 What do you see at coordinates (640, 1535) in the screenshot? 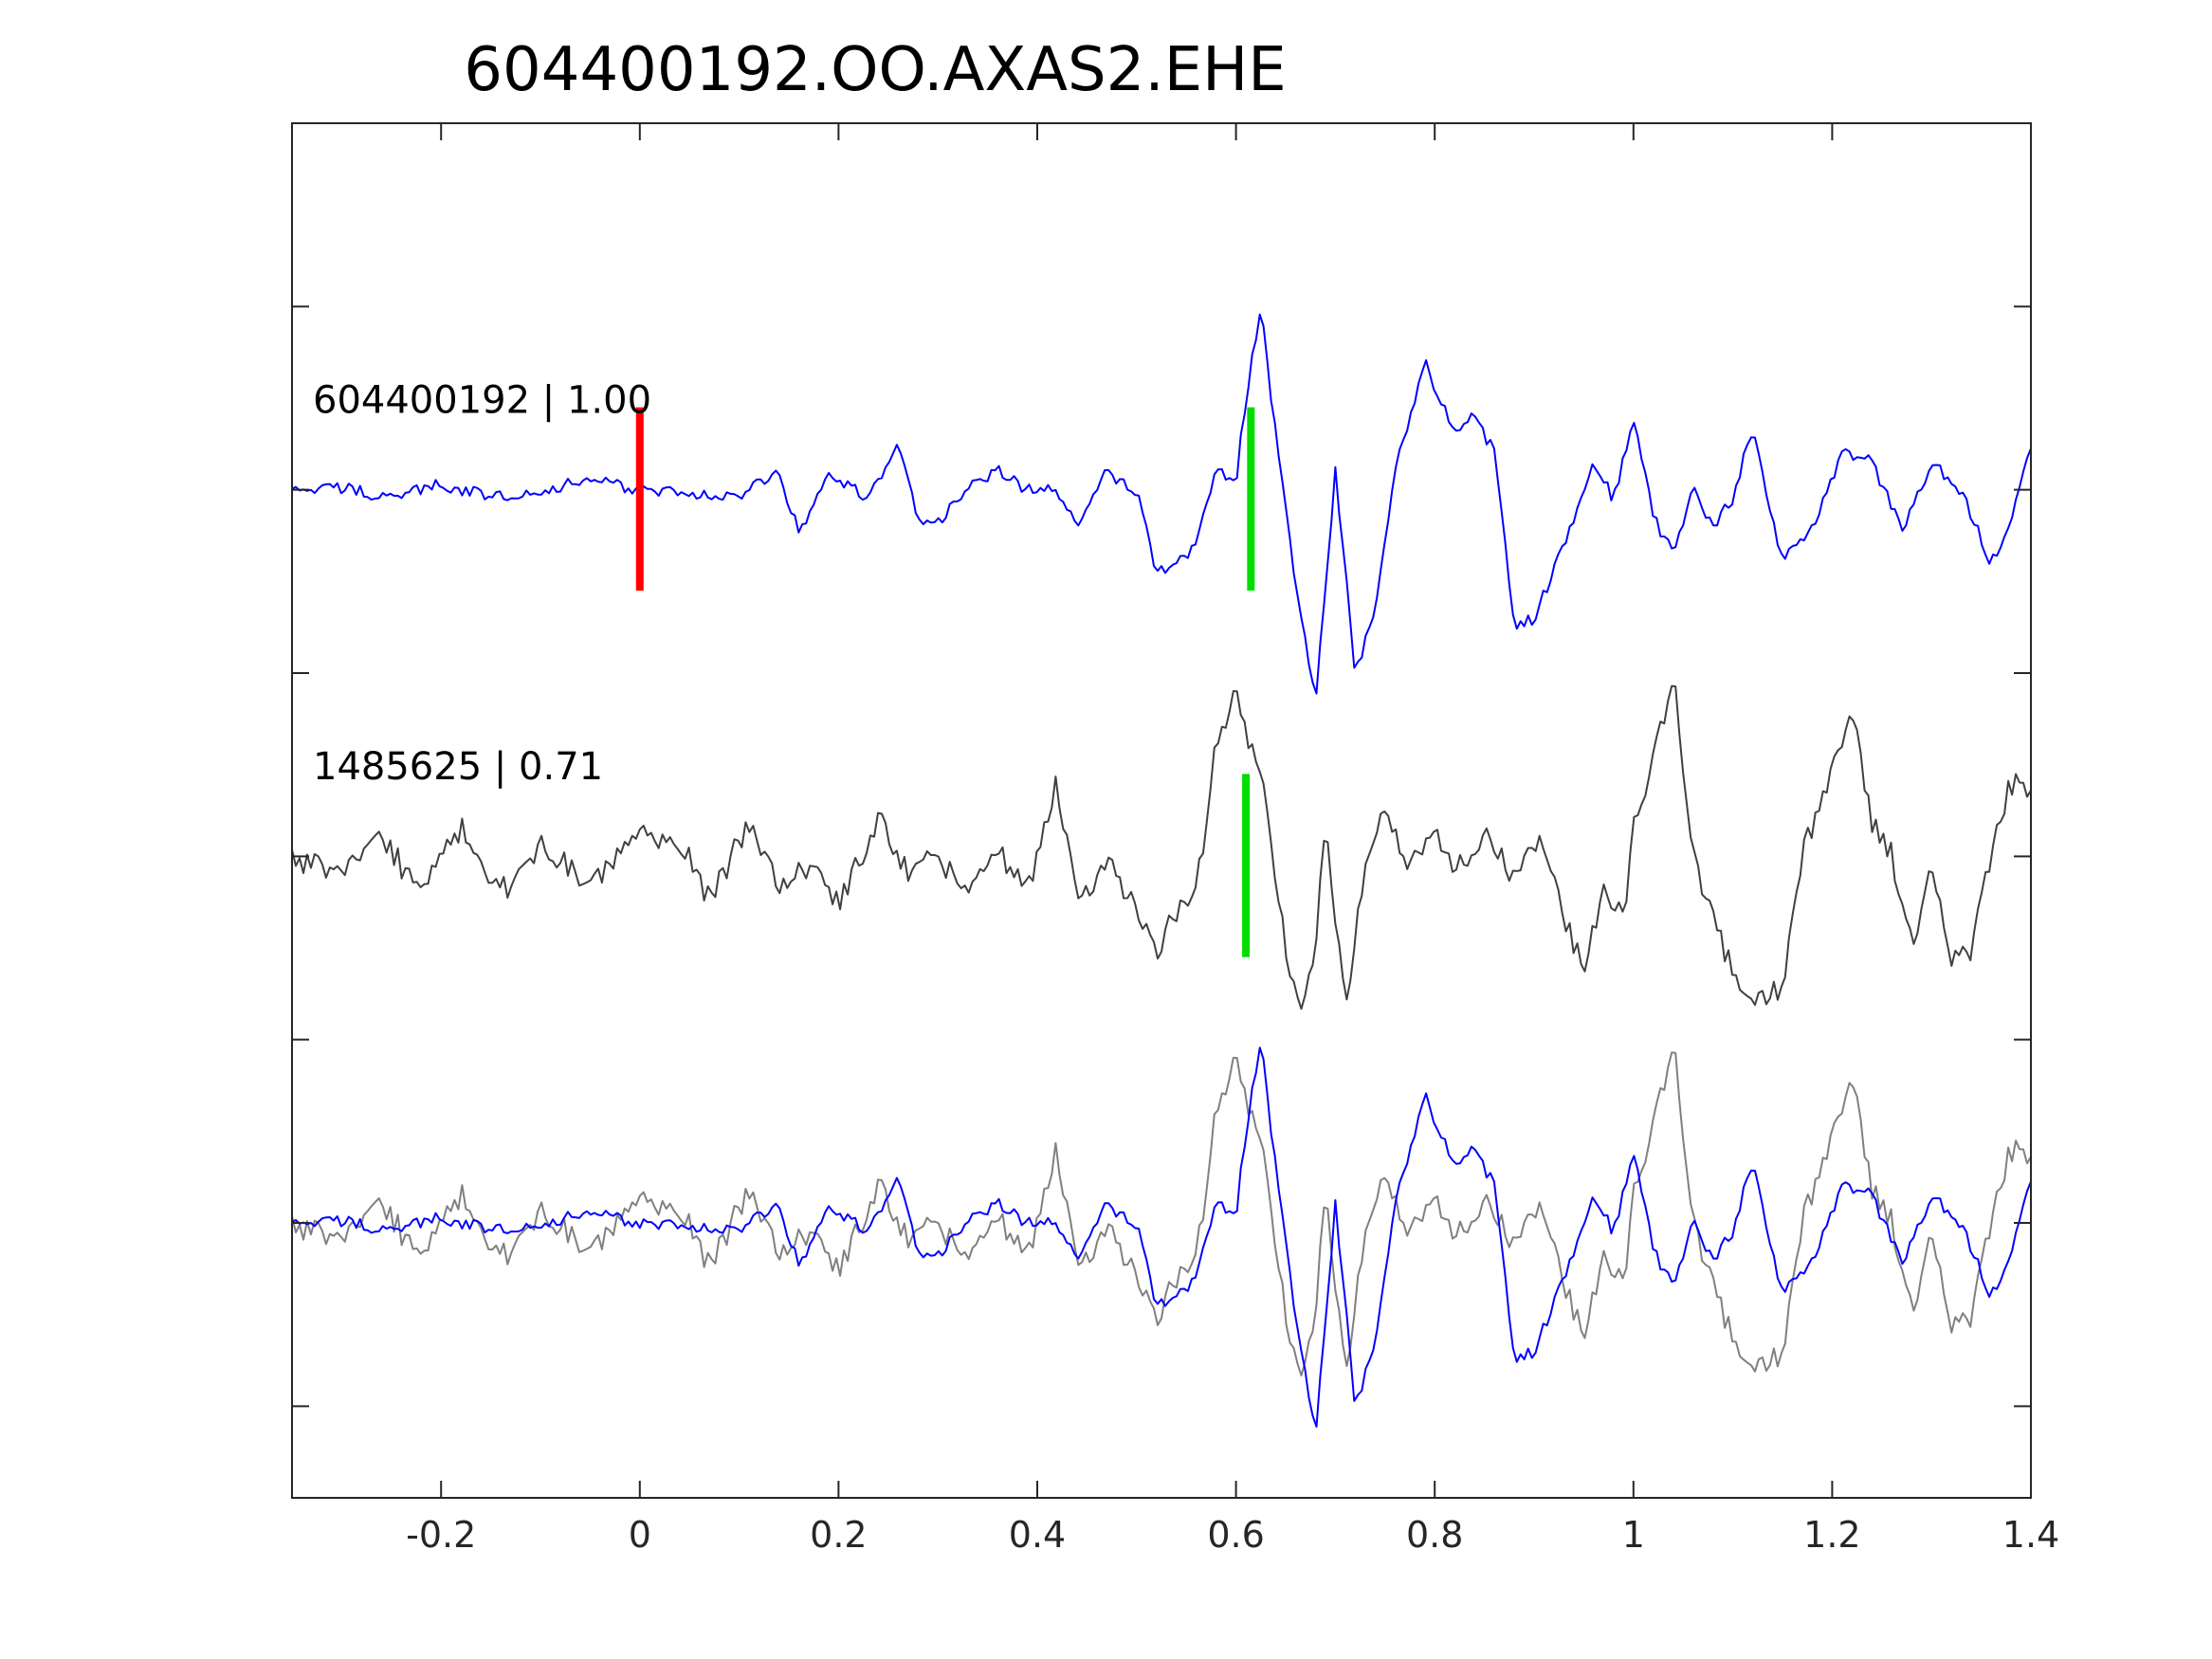
I see `x-tick-label-1: 0` at bounding box center [640, 1535].